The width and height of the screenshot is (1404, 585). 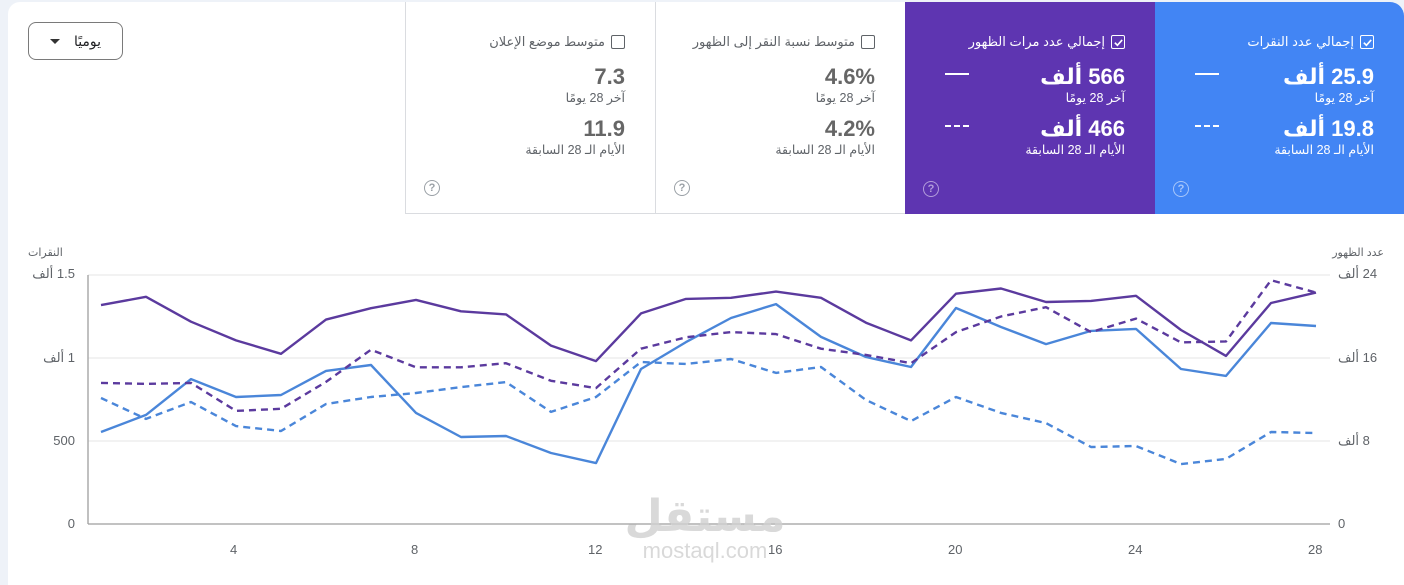 I want to click on granularity-selected: يوميًا, so click(x=87, y=40).